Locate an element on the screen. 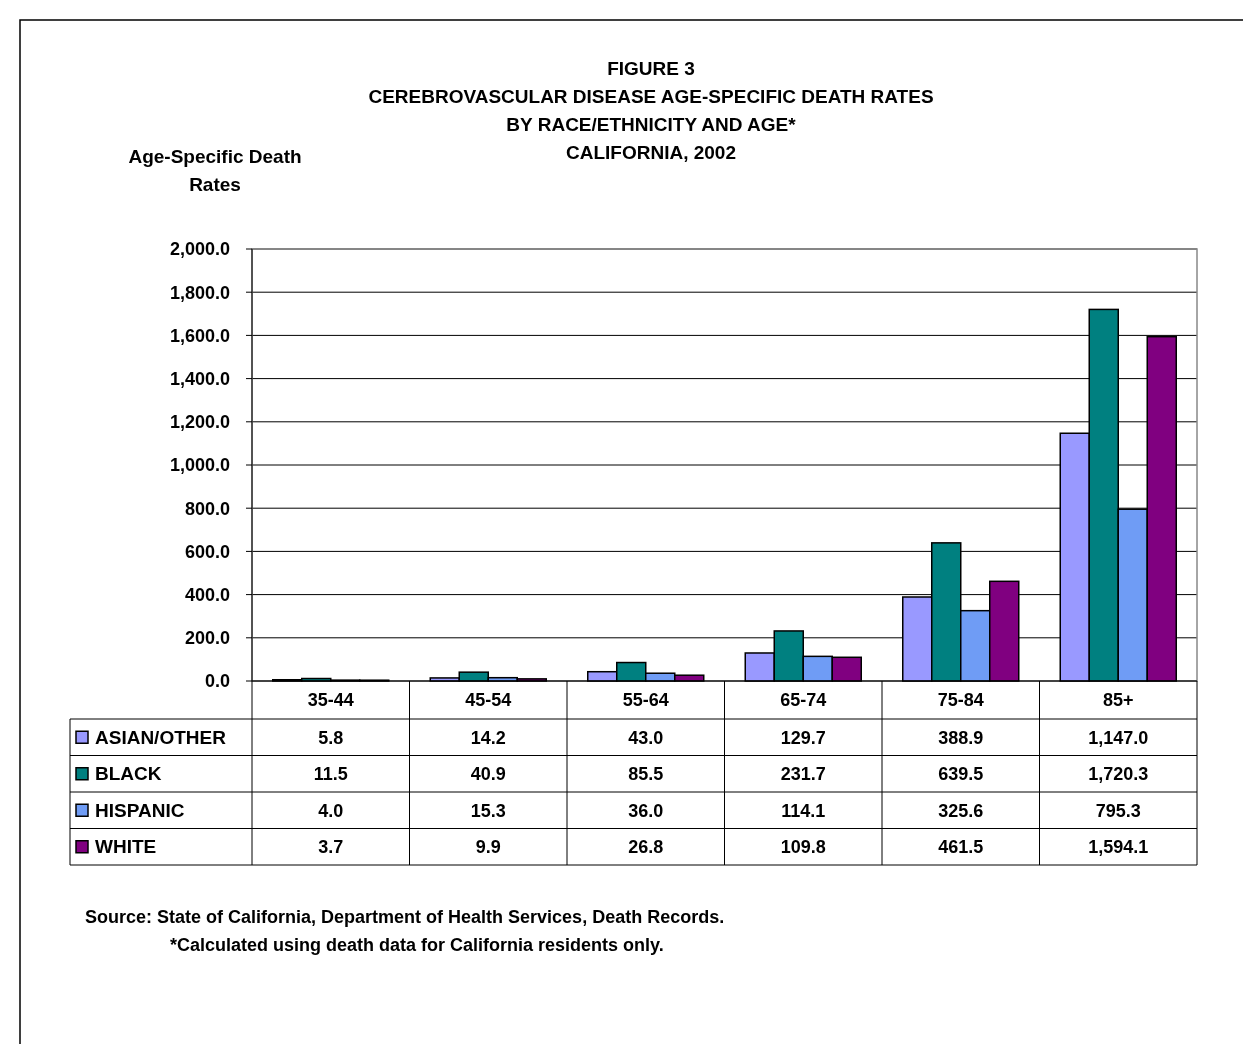 This screenshot has height=1044, width=1243. y-tick-label: 1,200.0 is located at coordinates (199, 422).